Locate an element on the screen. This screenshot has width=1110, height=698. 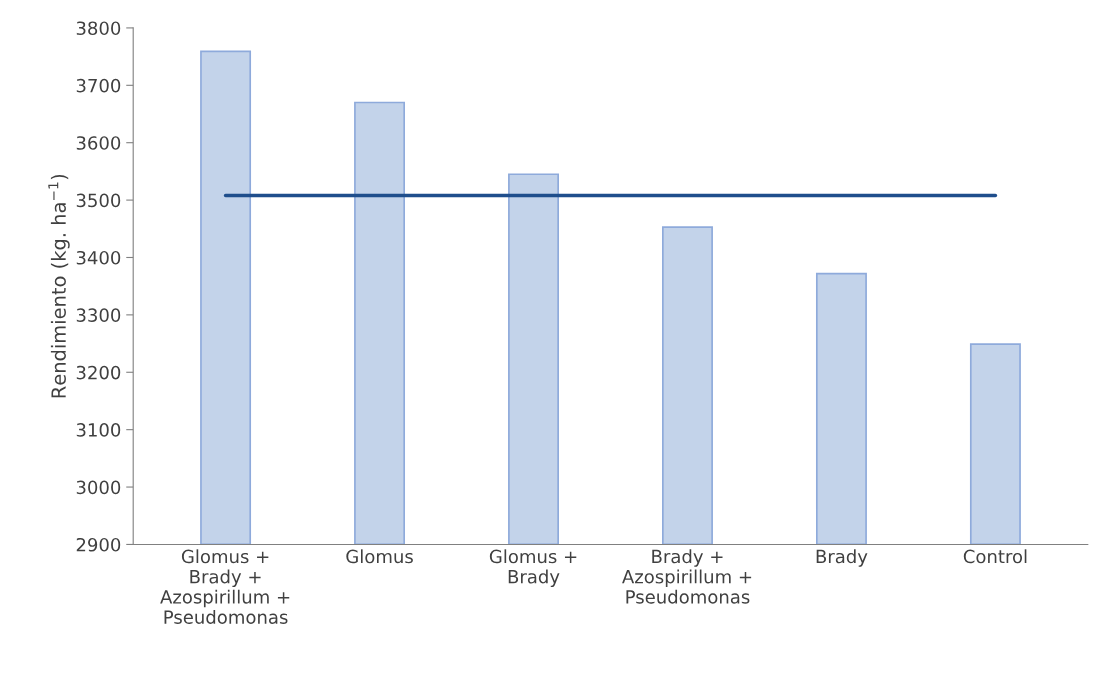
y-axis-title: Rendimiento (kg. ha$^{−1}$) is located at coordinates (59, 286).